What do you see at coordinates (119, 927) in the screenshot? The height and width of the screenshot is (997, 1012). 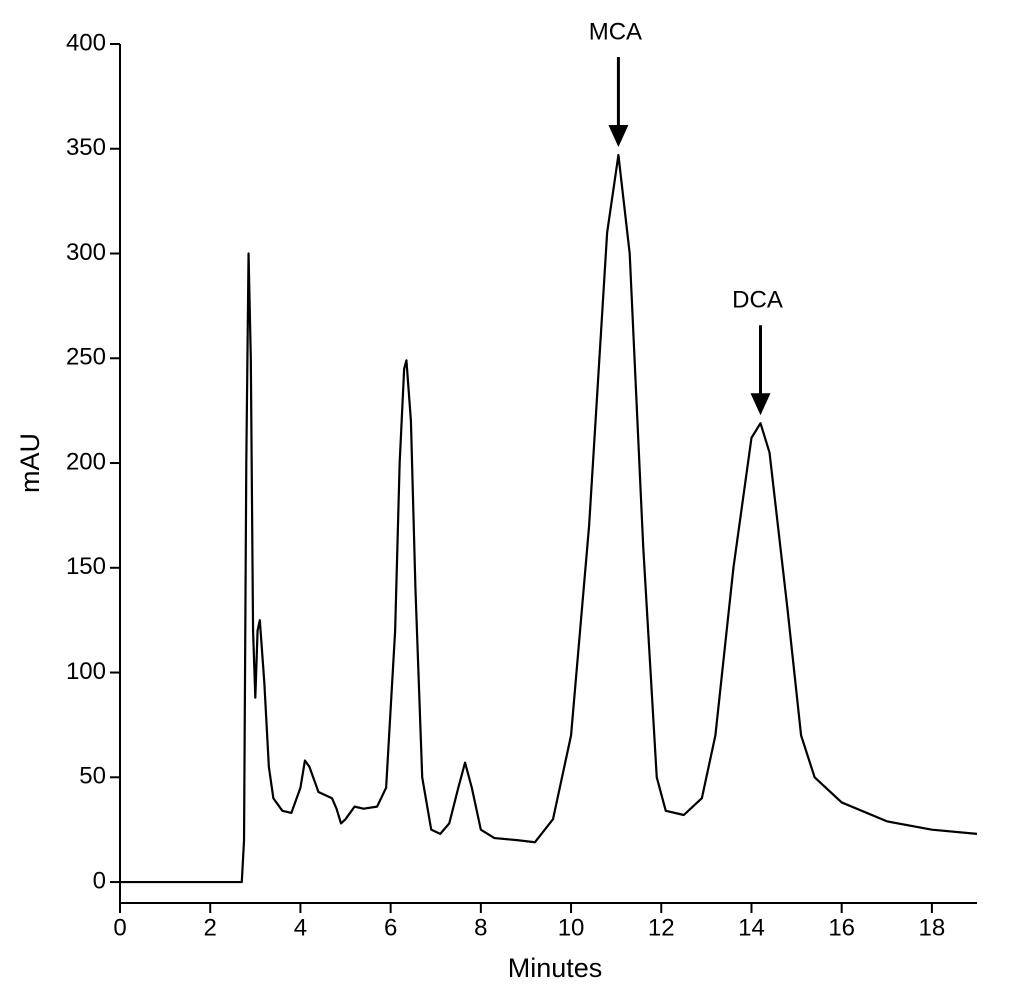 I see `x-tick-label: 0` at bounding box center [119, 927].